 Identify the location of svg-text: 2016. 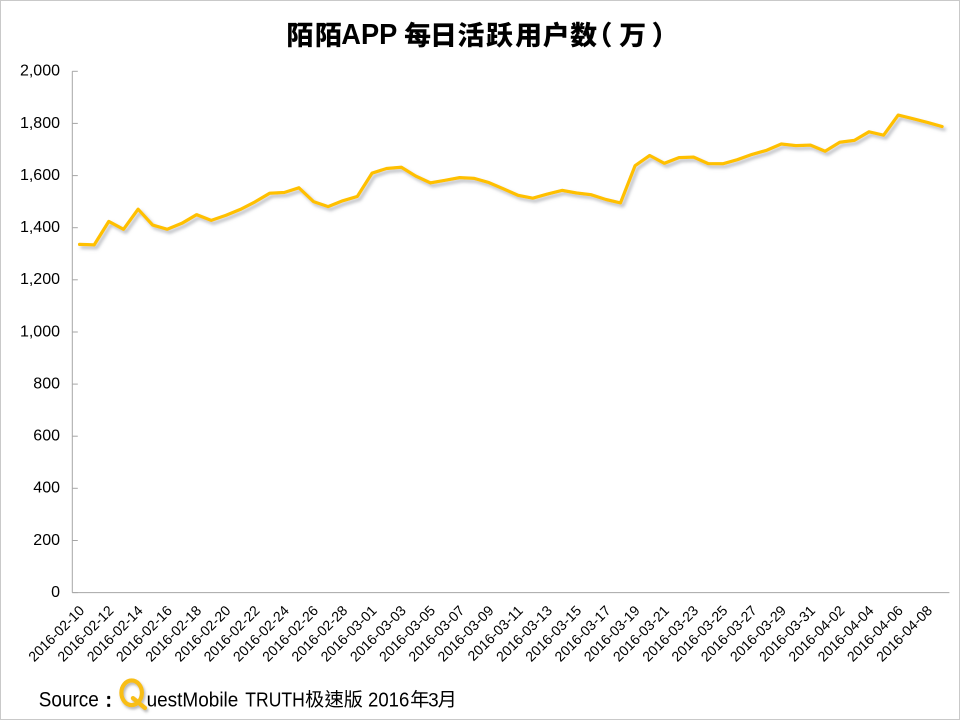
(388, 701).